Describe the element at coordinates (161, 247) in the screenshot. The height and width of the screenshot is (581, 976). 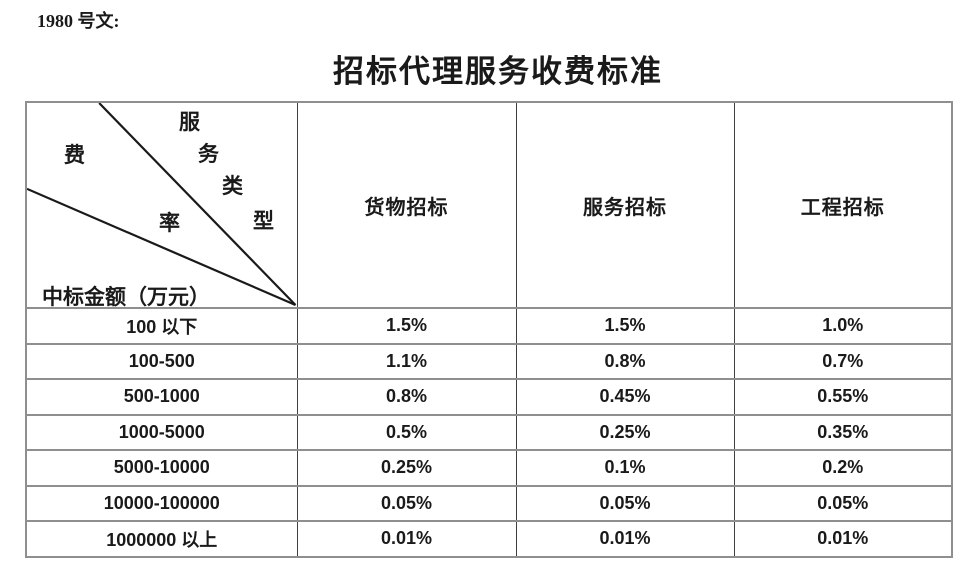
I see `diagonal-line-lower` at that location.